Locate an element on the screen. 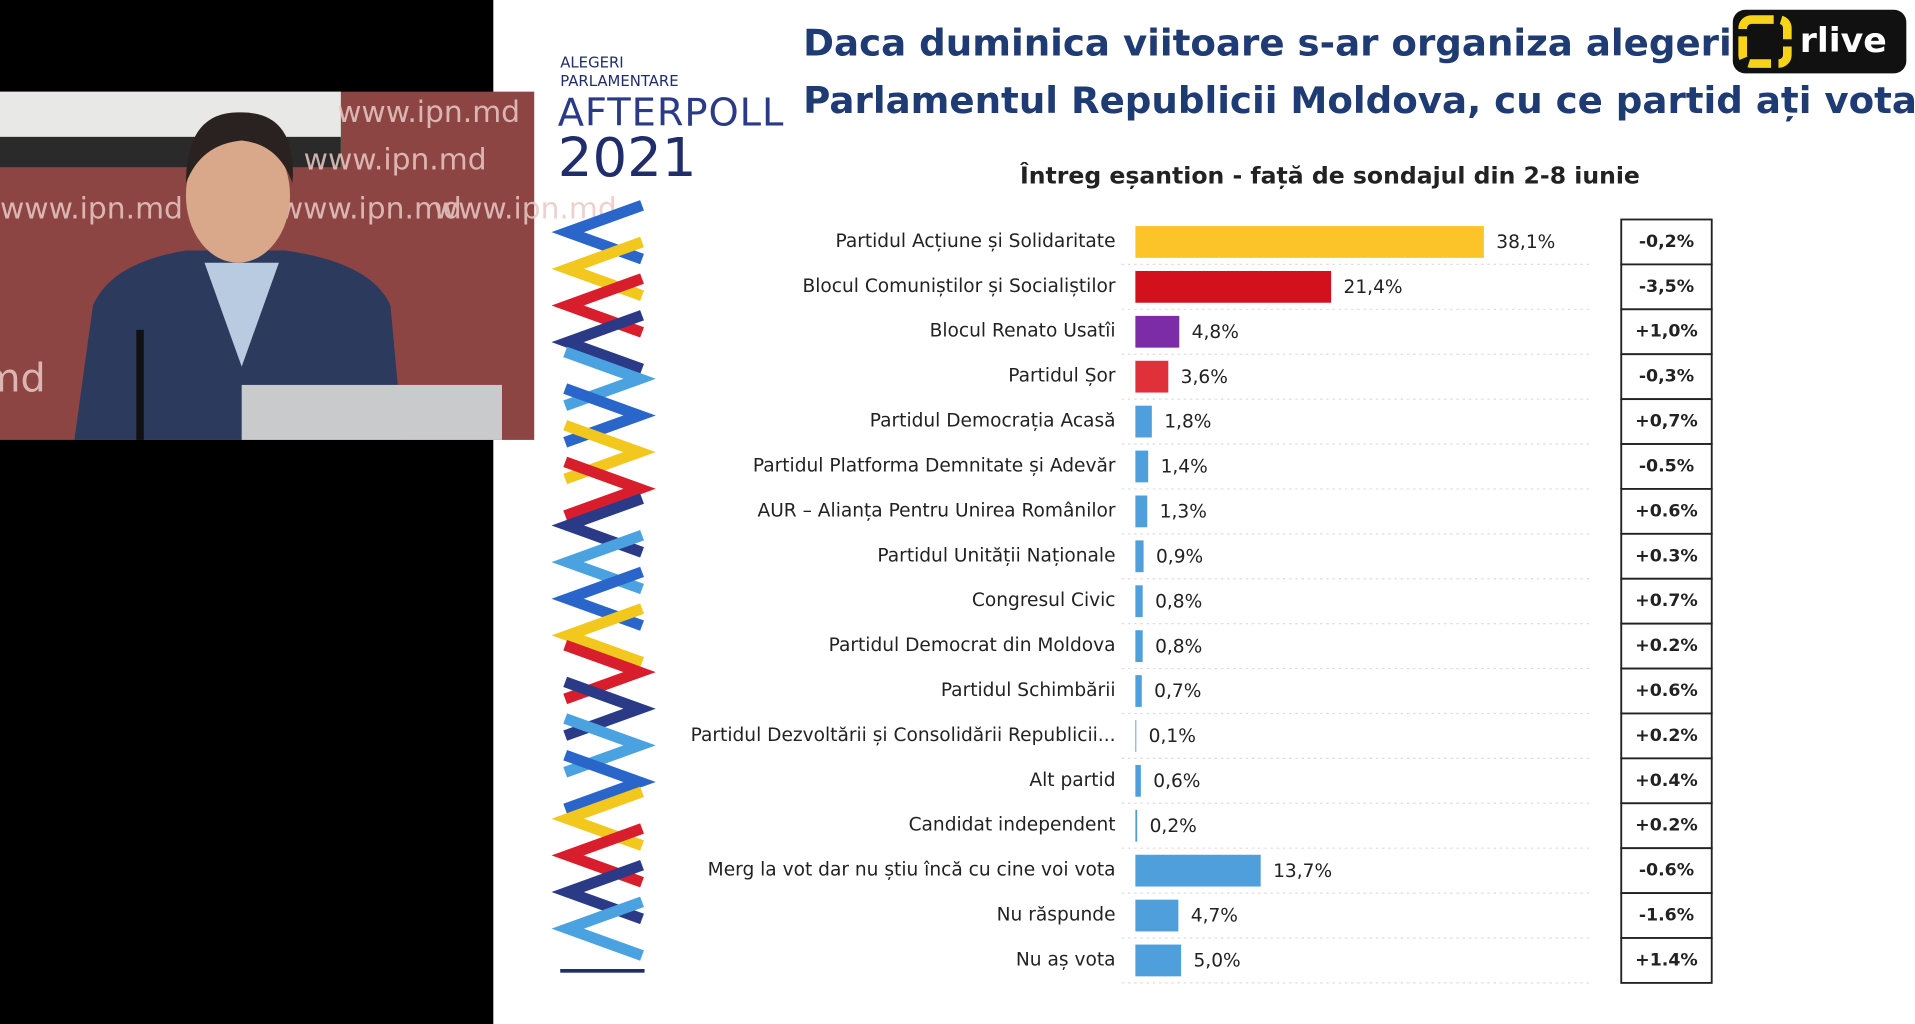  change-label: +0,7% is located at coordinates (1666, 422).